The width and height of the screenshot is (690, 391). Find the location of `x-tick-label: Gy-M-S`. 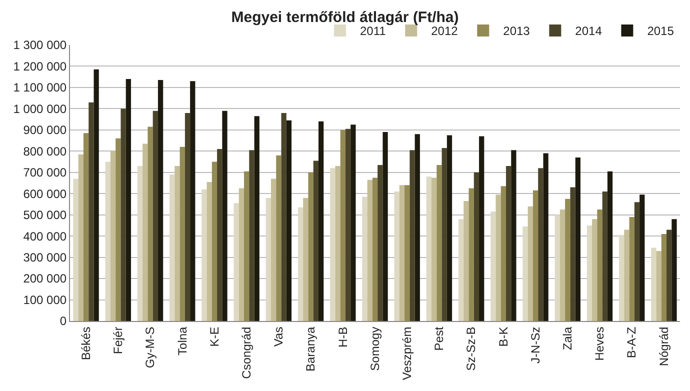

x-tick-label: Gy-M-S is located at coordinates (150, 347).